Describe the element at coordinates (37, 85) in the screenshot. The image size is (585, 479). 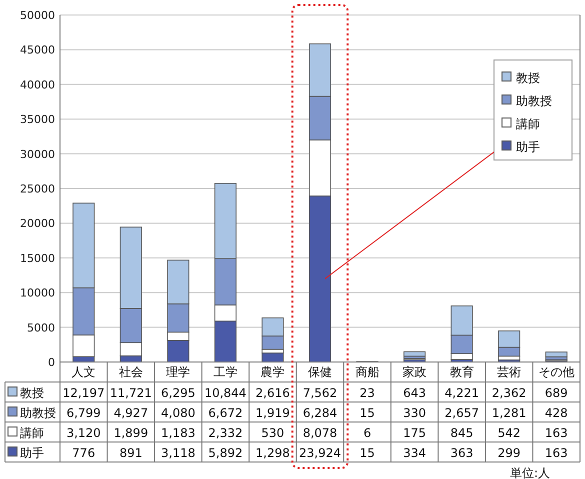
I see `y-tick-label: 40000` at that location.